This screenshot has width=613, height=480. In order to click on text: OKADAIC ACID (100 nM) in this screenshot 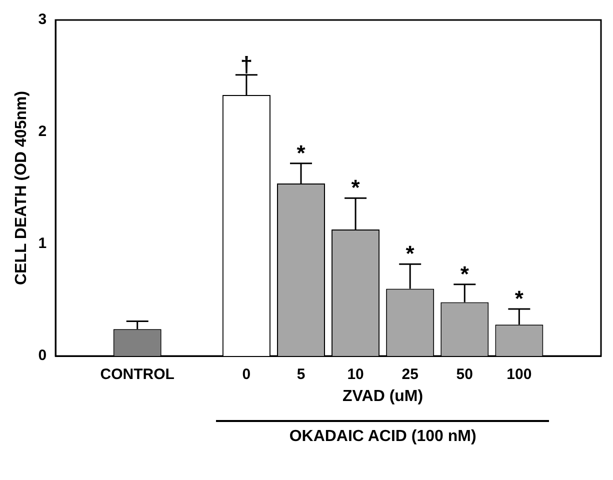, I will do `click(383, 437)`.